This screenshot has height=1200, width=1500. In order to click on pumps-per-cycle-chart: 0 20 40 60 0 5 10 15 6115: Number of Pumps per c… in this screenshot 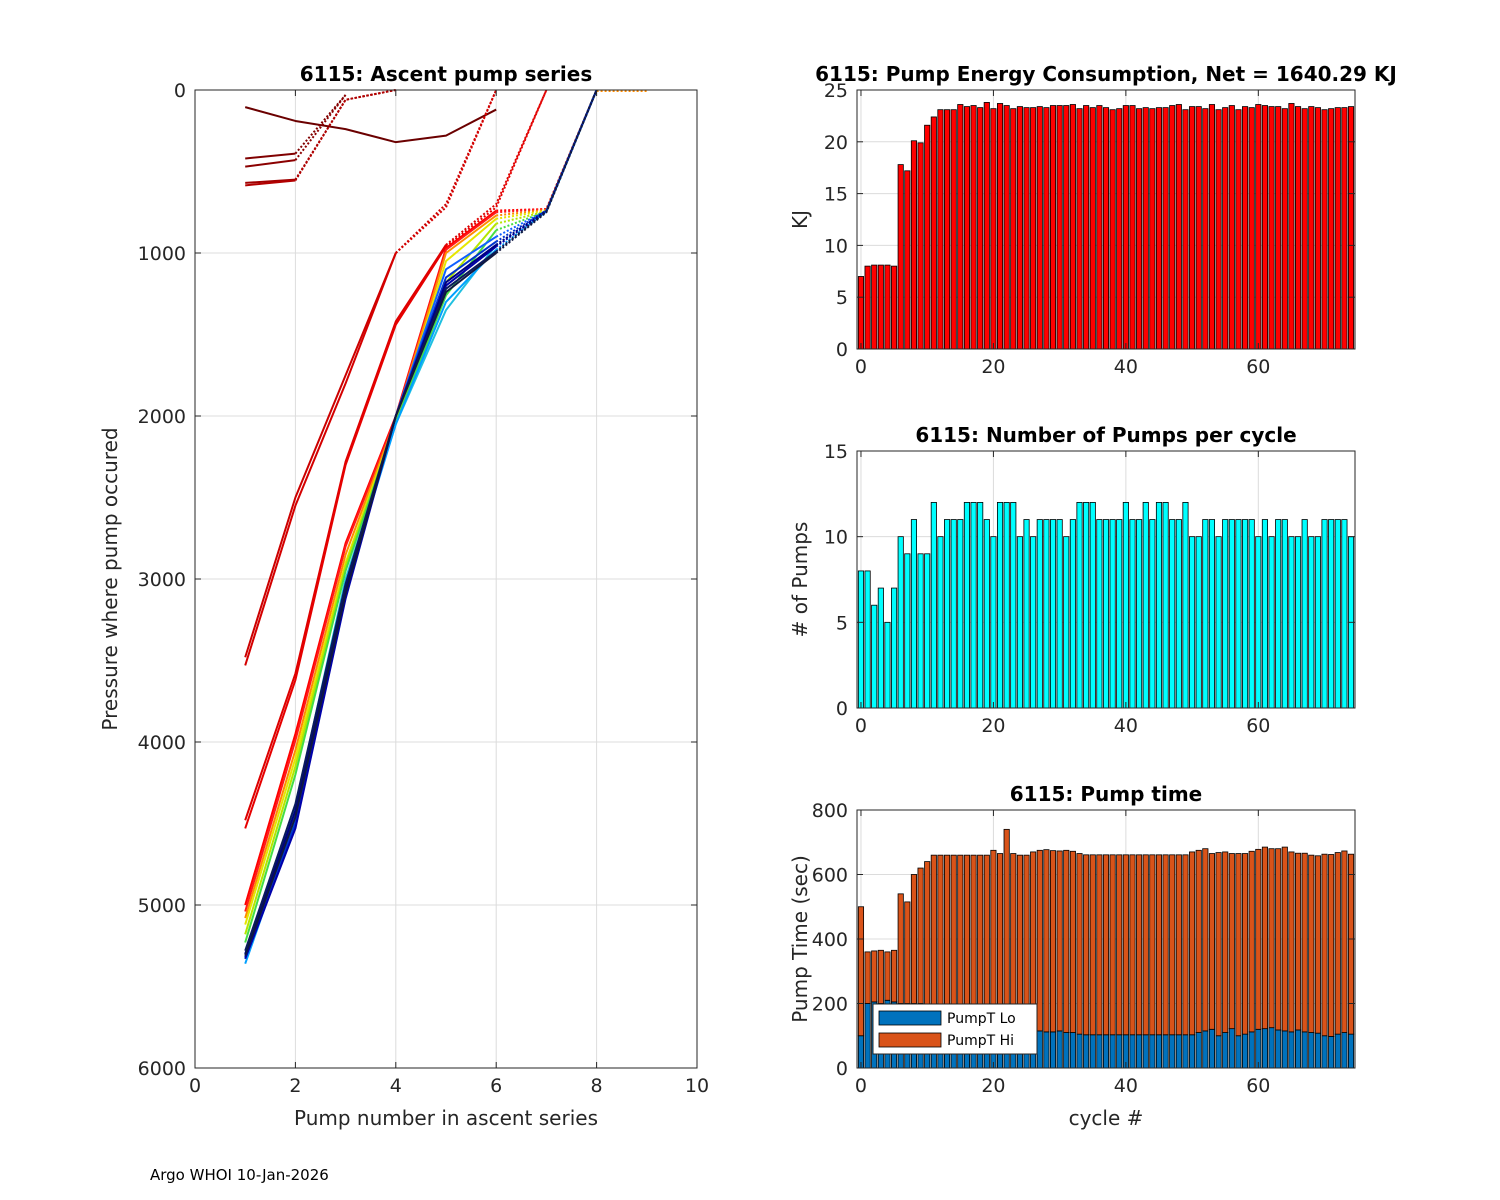, I will do `click(1072, 580)`.